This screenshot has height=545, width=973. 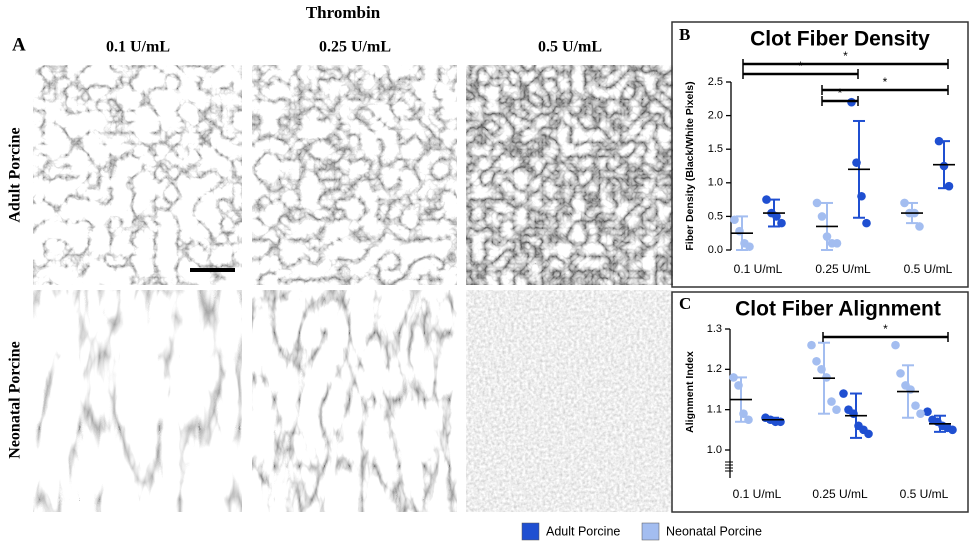 What do you see at coordinates (583, 531) in the screenshot?
I see `legend-label: Adult Porcine` at bounding box center [583, 531].